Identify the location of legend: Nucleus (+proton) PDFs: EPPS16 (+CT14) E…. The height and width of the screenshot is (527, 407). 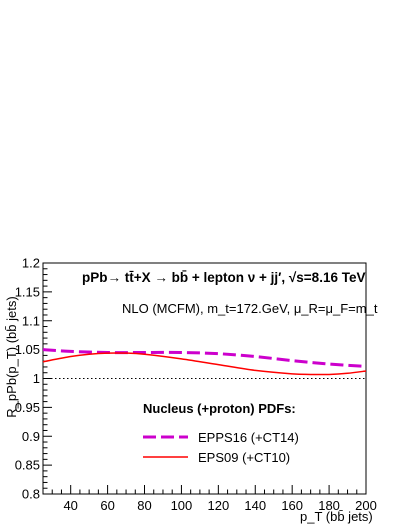
(221, 433).